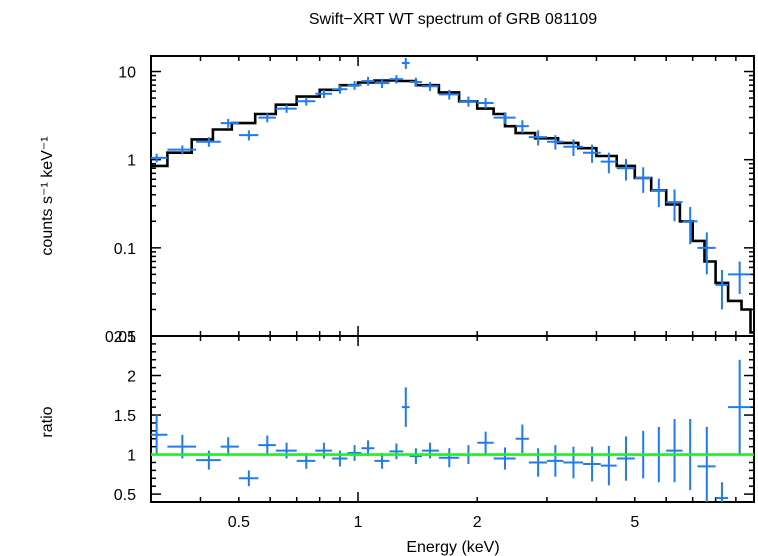 This screenshot has width=758, height=556. Describe the element at coordinates (127, 73) in the screenshot. I see `y-tick-label: 10` at that location.